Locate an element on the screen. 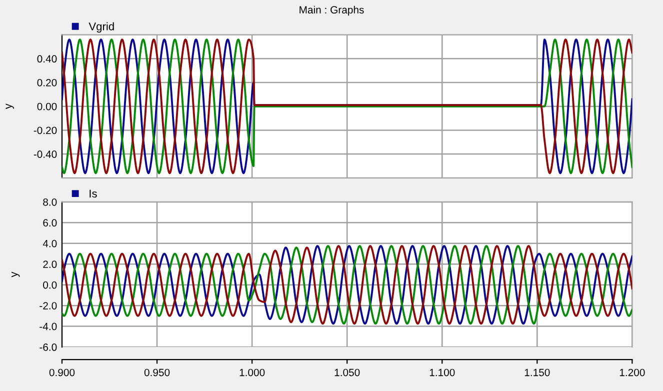 The height and width of the screenshot is (391, 663). x-tick-label: 1.050 is located at coordinates (347, 372).